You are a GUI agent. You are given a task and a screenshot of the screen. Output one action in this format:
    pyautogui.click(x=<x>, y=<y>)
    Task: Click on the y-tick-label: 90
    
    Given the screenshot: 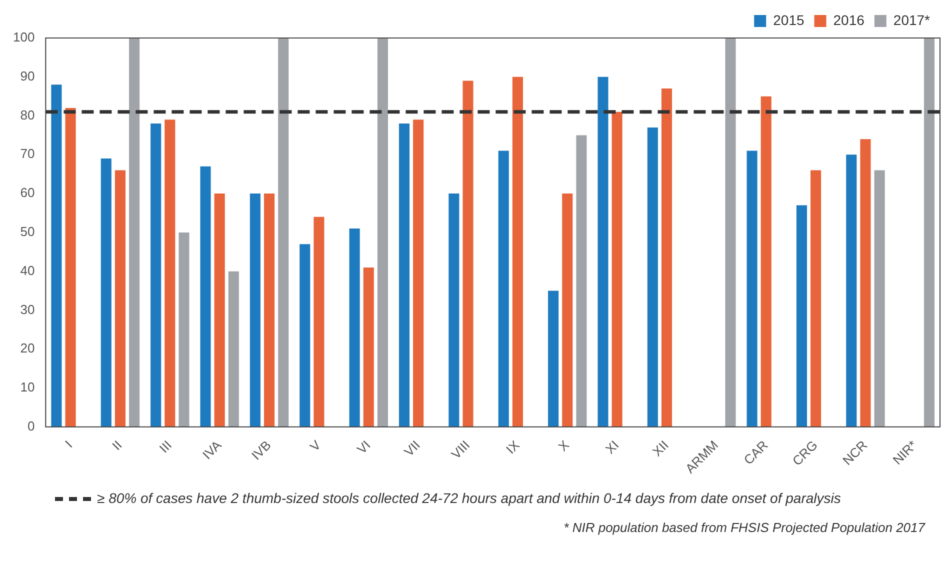 What is the action you would take?
    pyautogui.click(x=27, y=76)
    